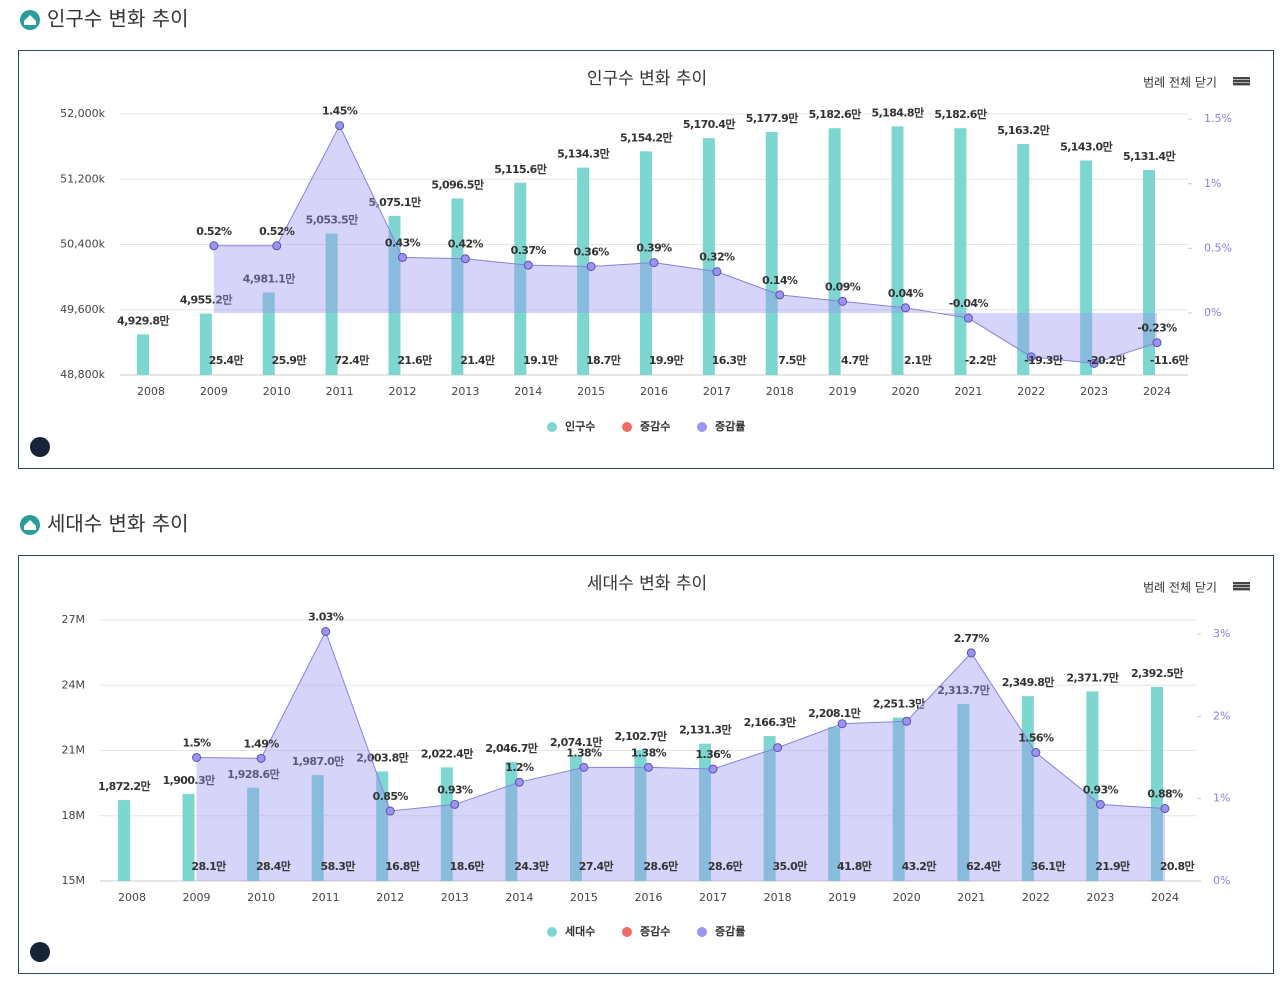 This screenshot has width=1280, height=983. Describe the element at coordinates (465, 391) in the screenshot. I see `x-tick-label: 2013` at that location.